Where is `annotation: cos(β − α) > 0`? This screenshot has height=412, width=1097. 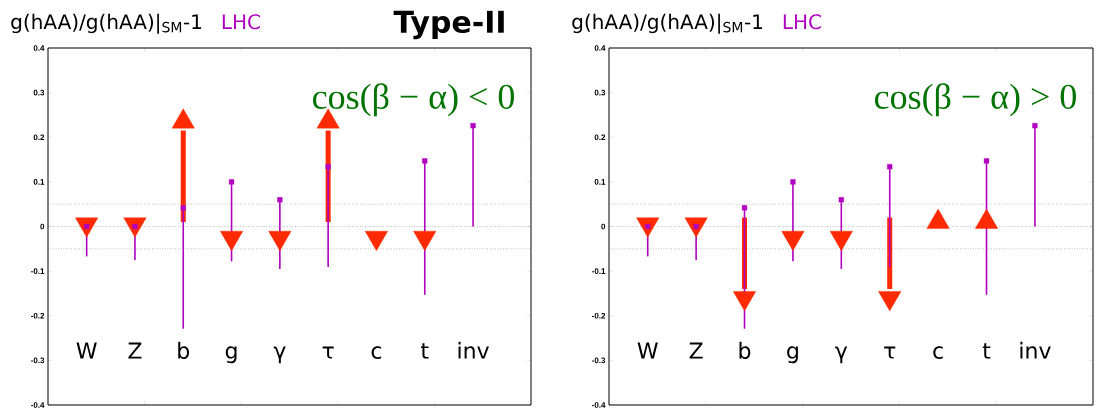
annotation: cos(β − α) > 0 is located at coordinates (975, 100).